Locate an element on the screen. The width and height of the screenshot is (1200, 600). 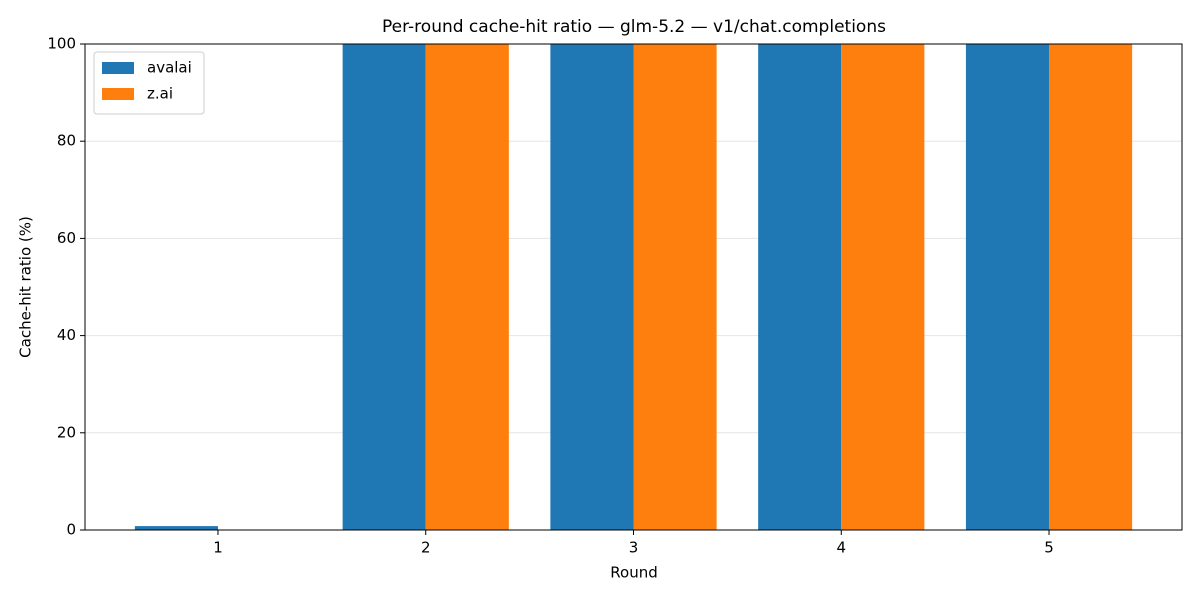
x-tick-label: 4 is located at coordinates (841, 548).